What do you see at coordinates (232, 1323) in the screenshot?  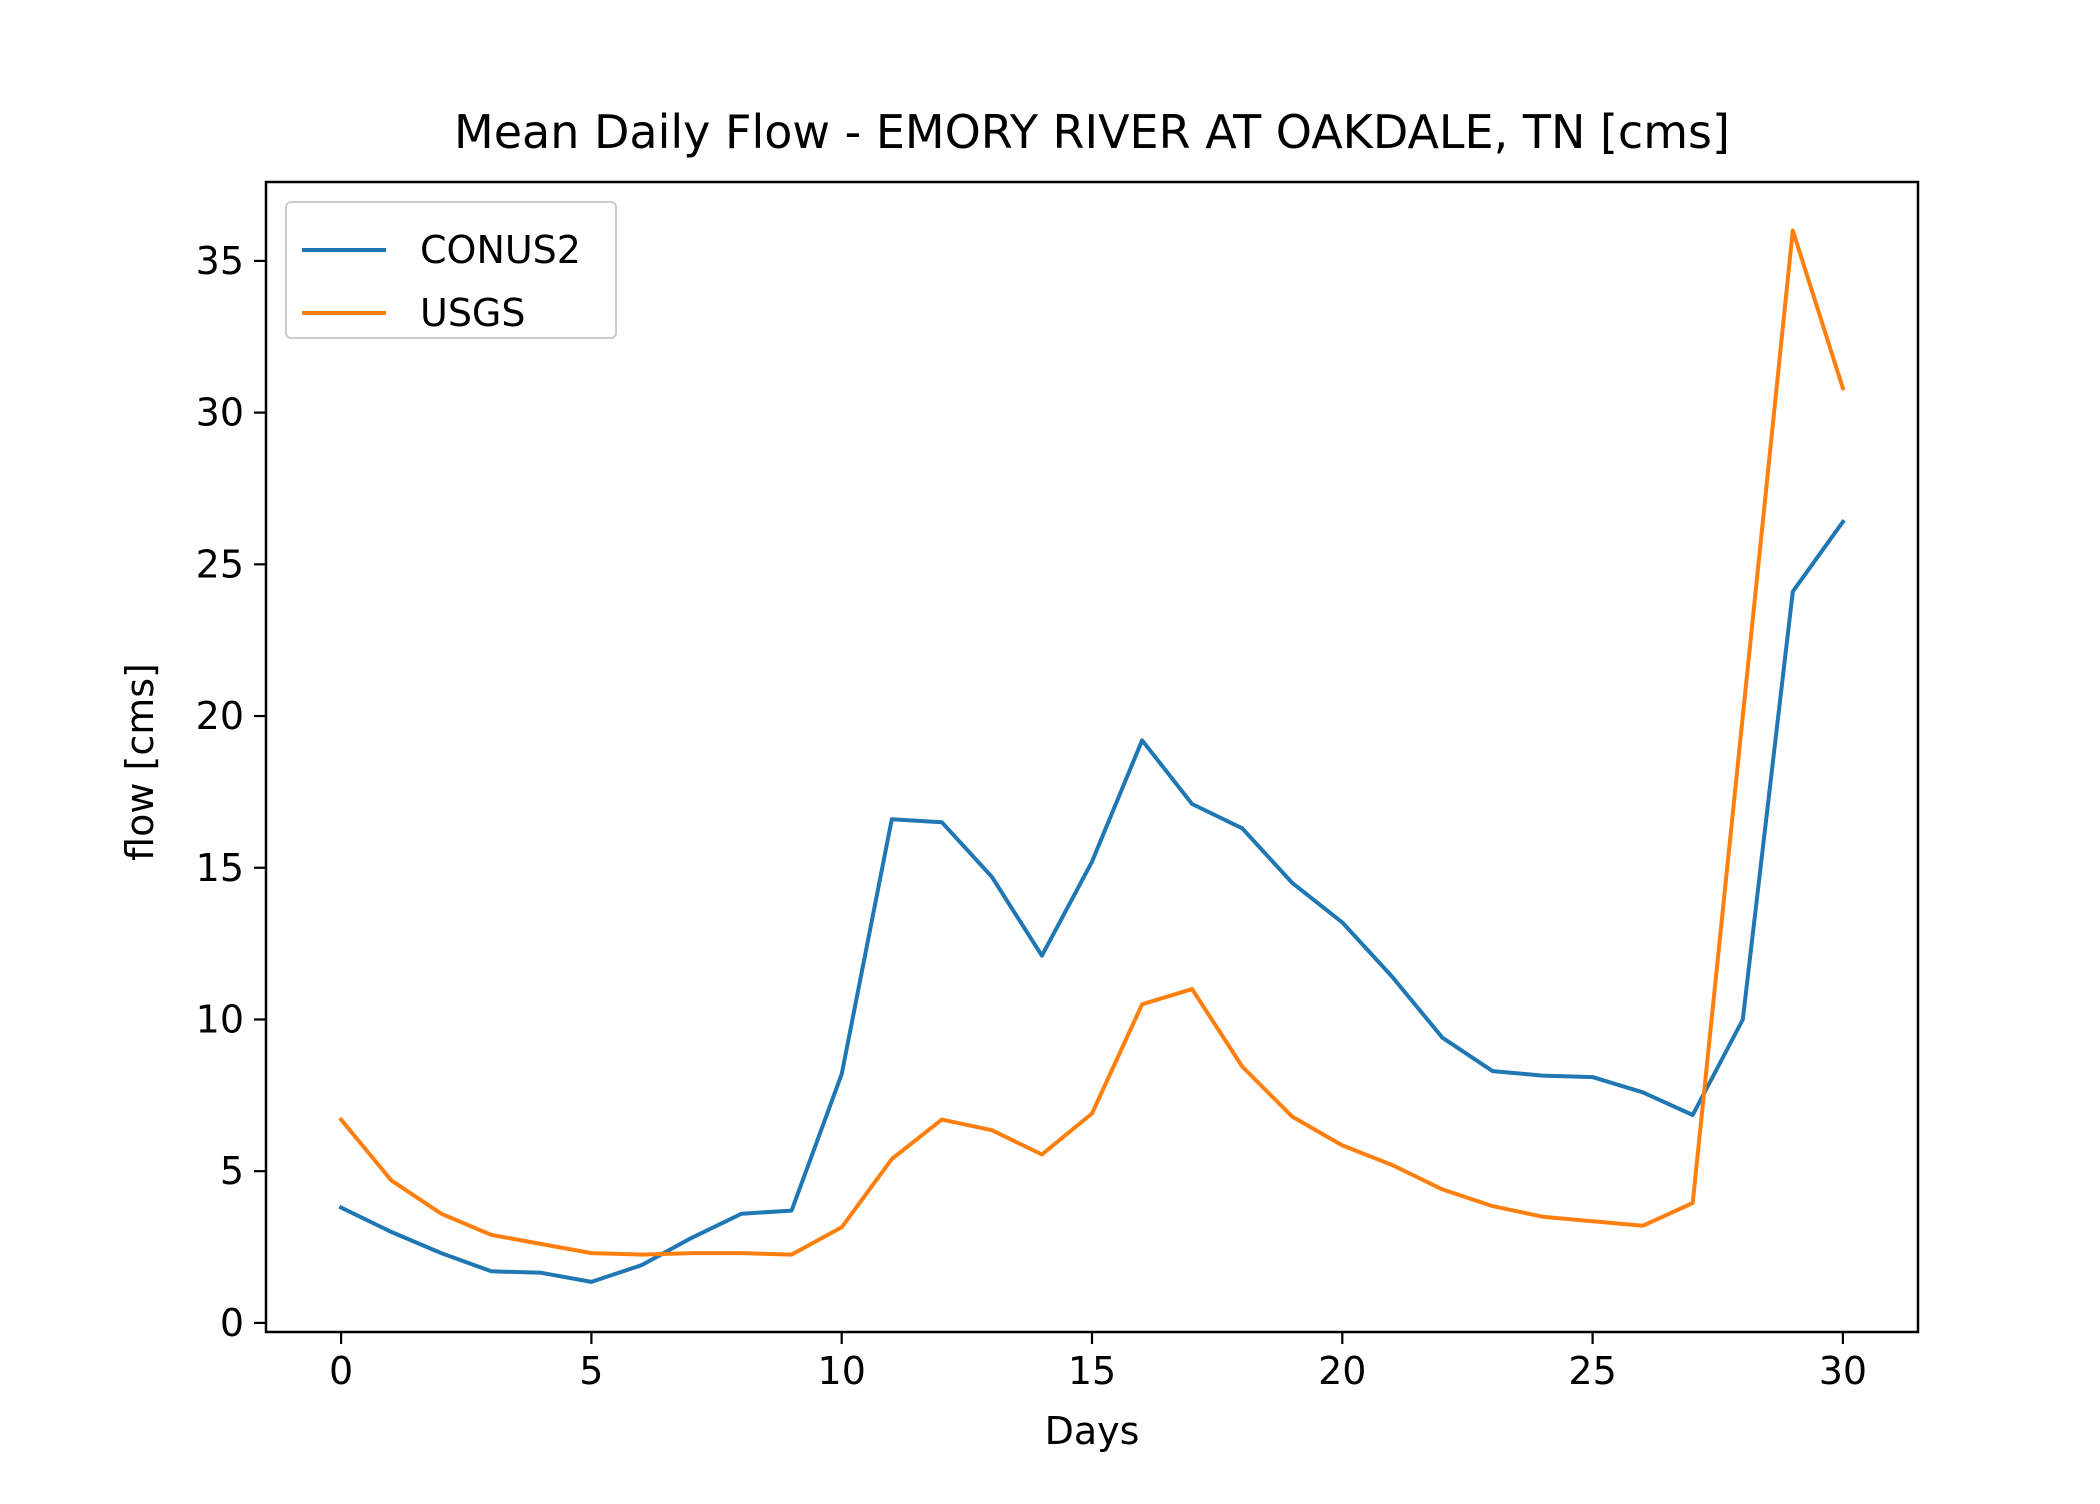 I see `y-tick-label: 0` at bounding box center [232, 1323].